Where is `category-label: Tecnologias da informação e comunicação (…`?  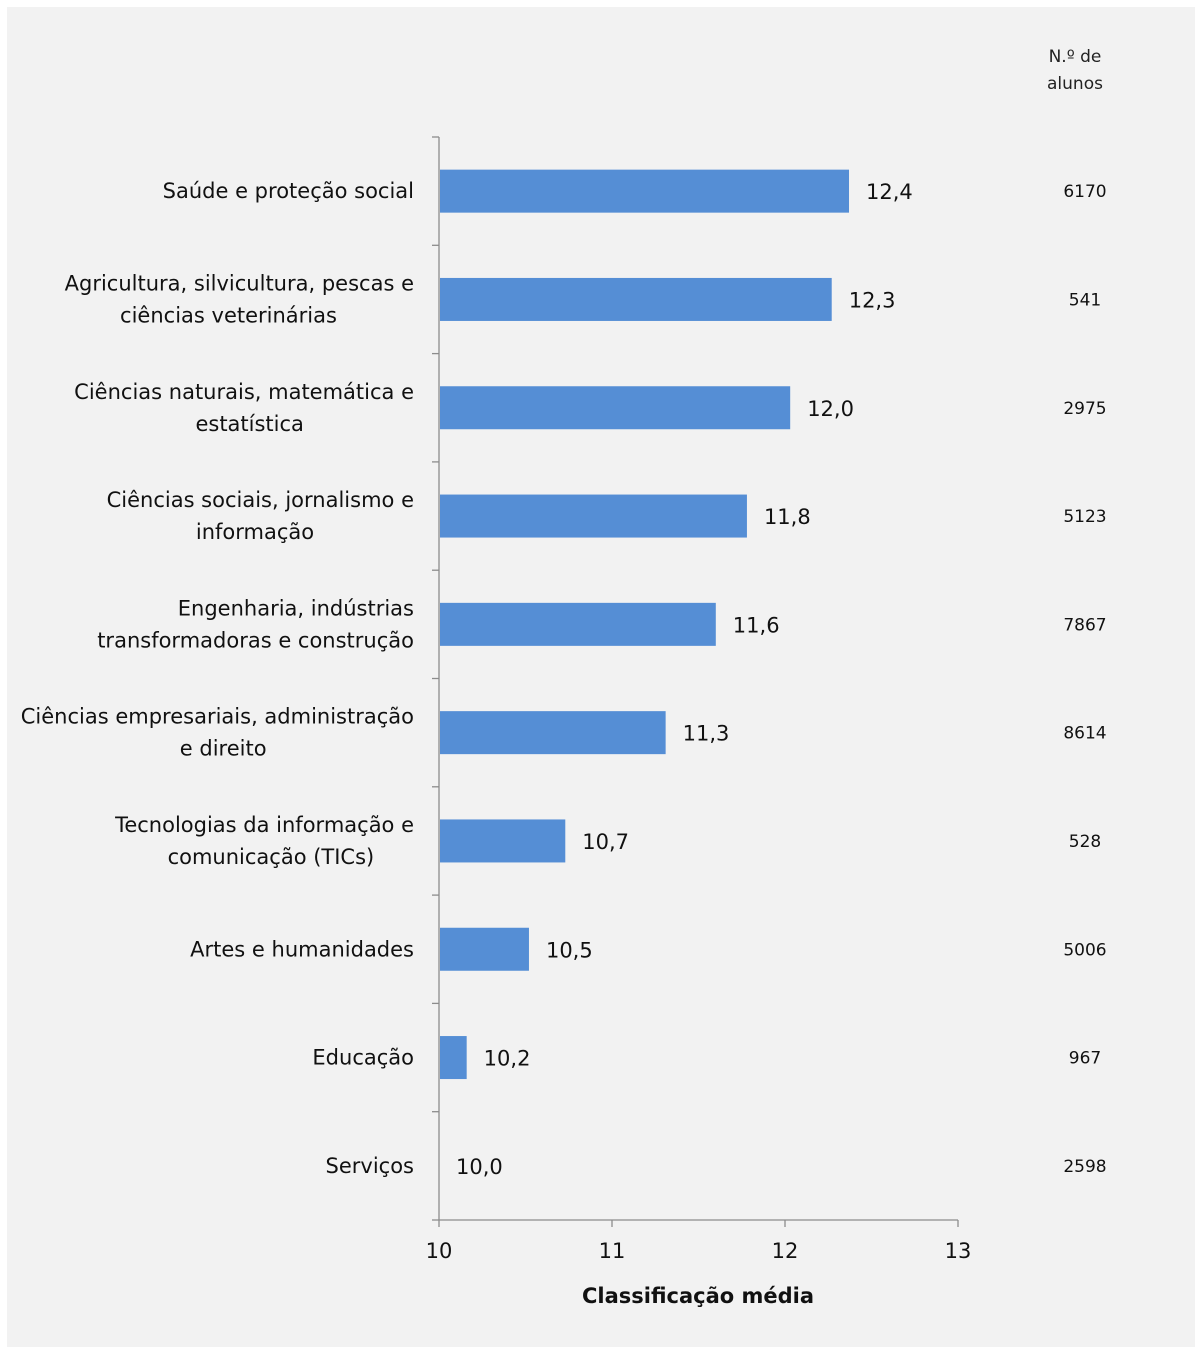 category-label: Tecnologias da informação e comunicação (… is located at coordinates (264, 841).